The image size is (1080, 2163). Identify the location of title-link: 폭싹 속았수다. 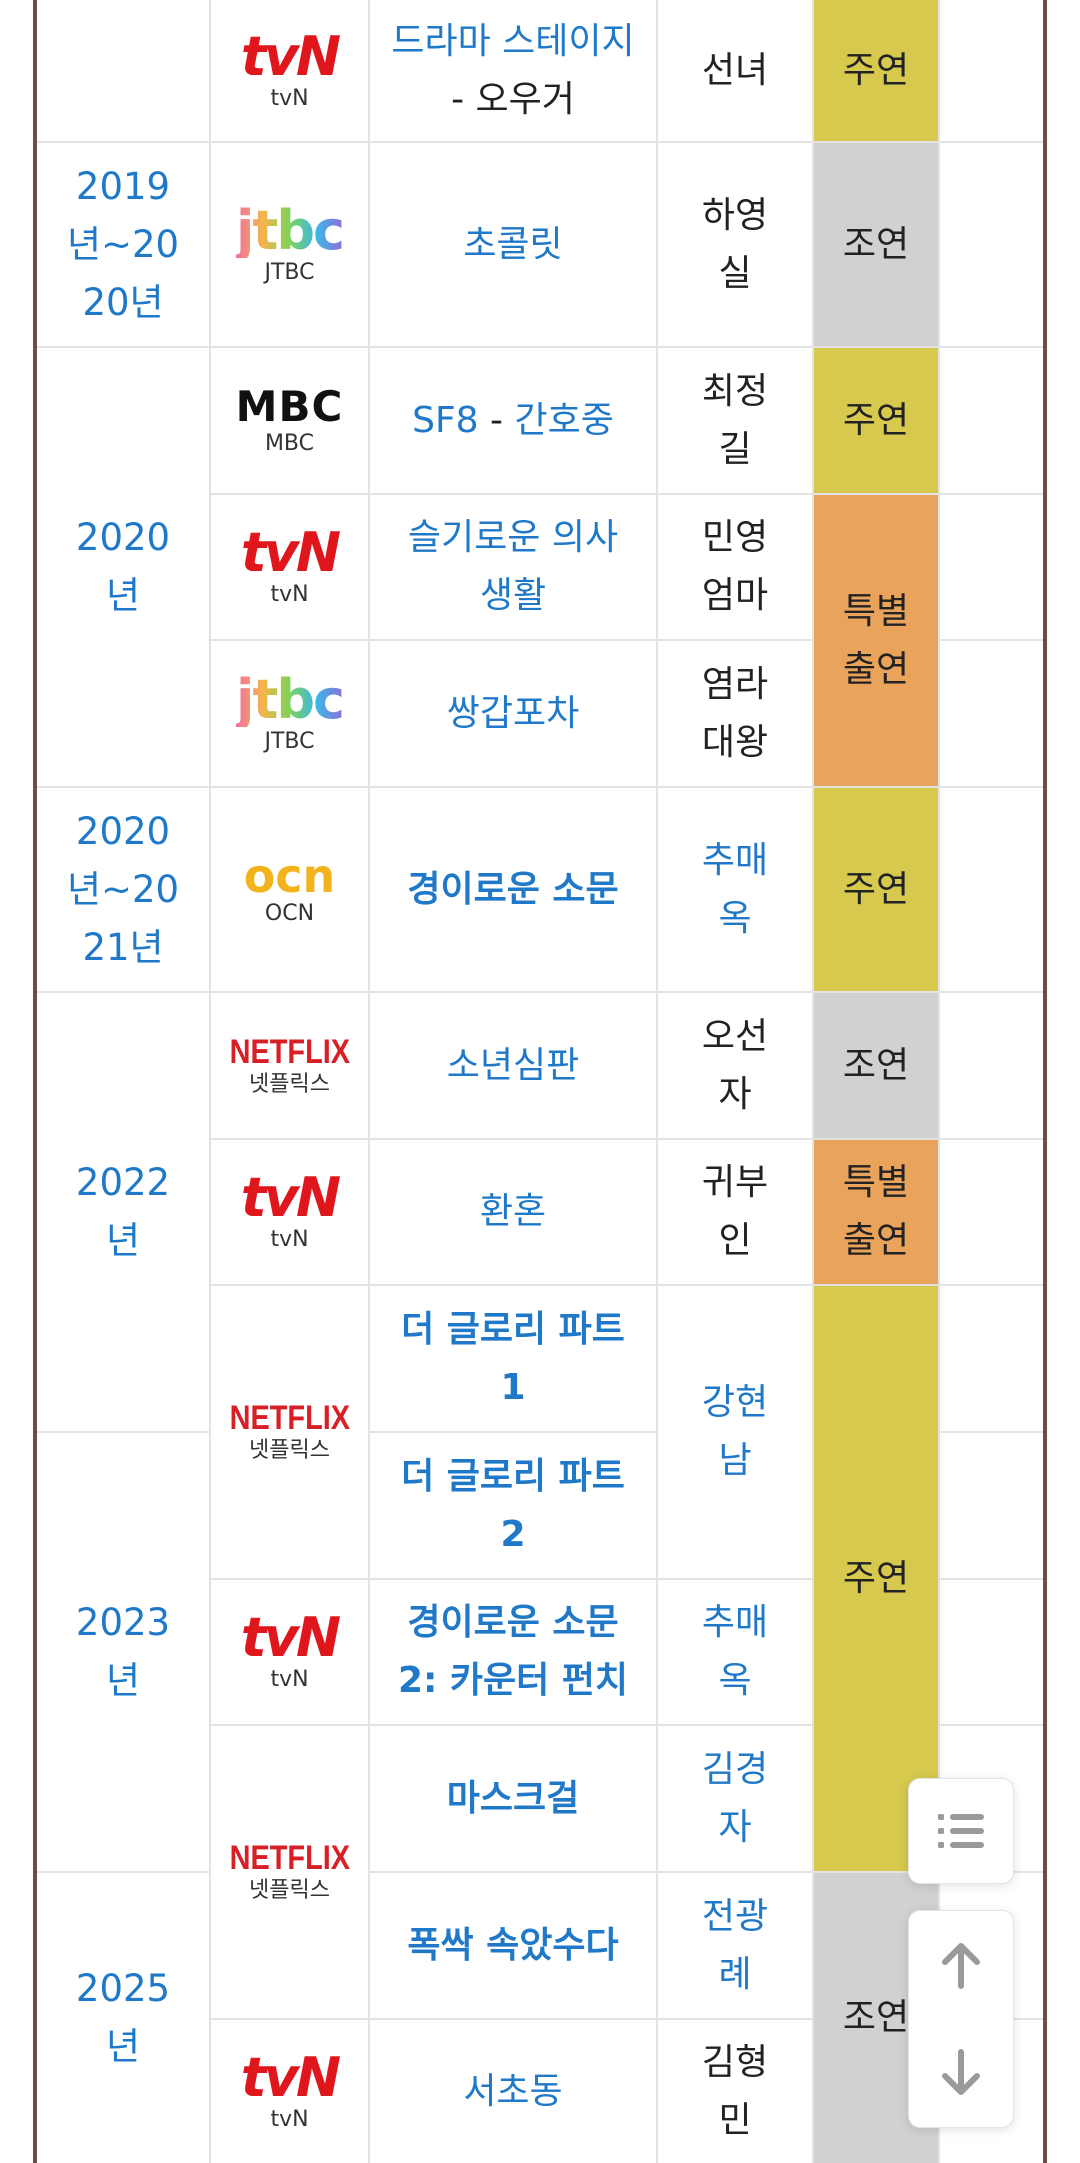
(513, 1945).